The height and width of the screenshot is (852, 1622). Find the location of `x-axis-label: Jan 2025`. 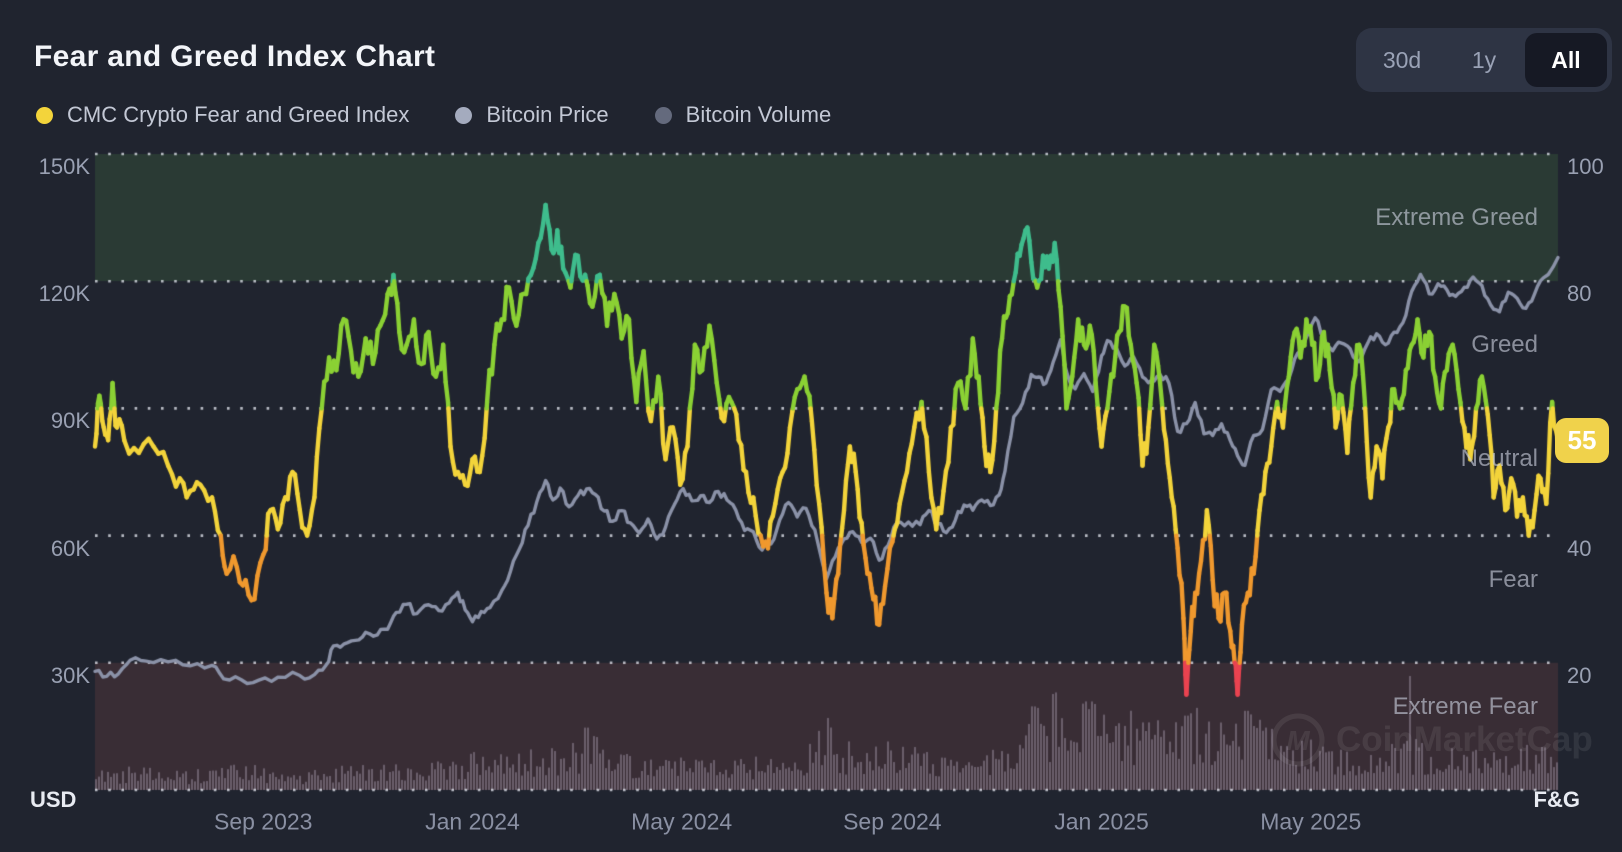

x-axis-label: Jan 2025 is located at coordinates (1101, 821).